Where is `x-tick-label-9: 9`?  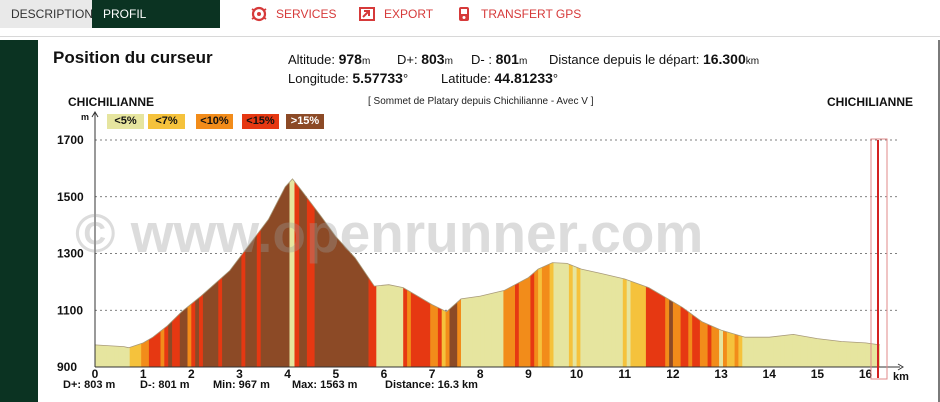
x-tick-label-9: 9 is located at coordinates (528, 374).